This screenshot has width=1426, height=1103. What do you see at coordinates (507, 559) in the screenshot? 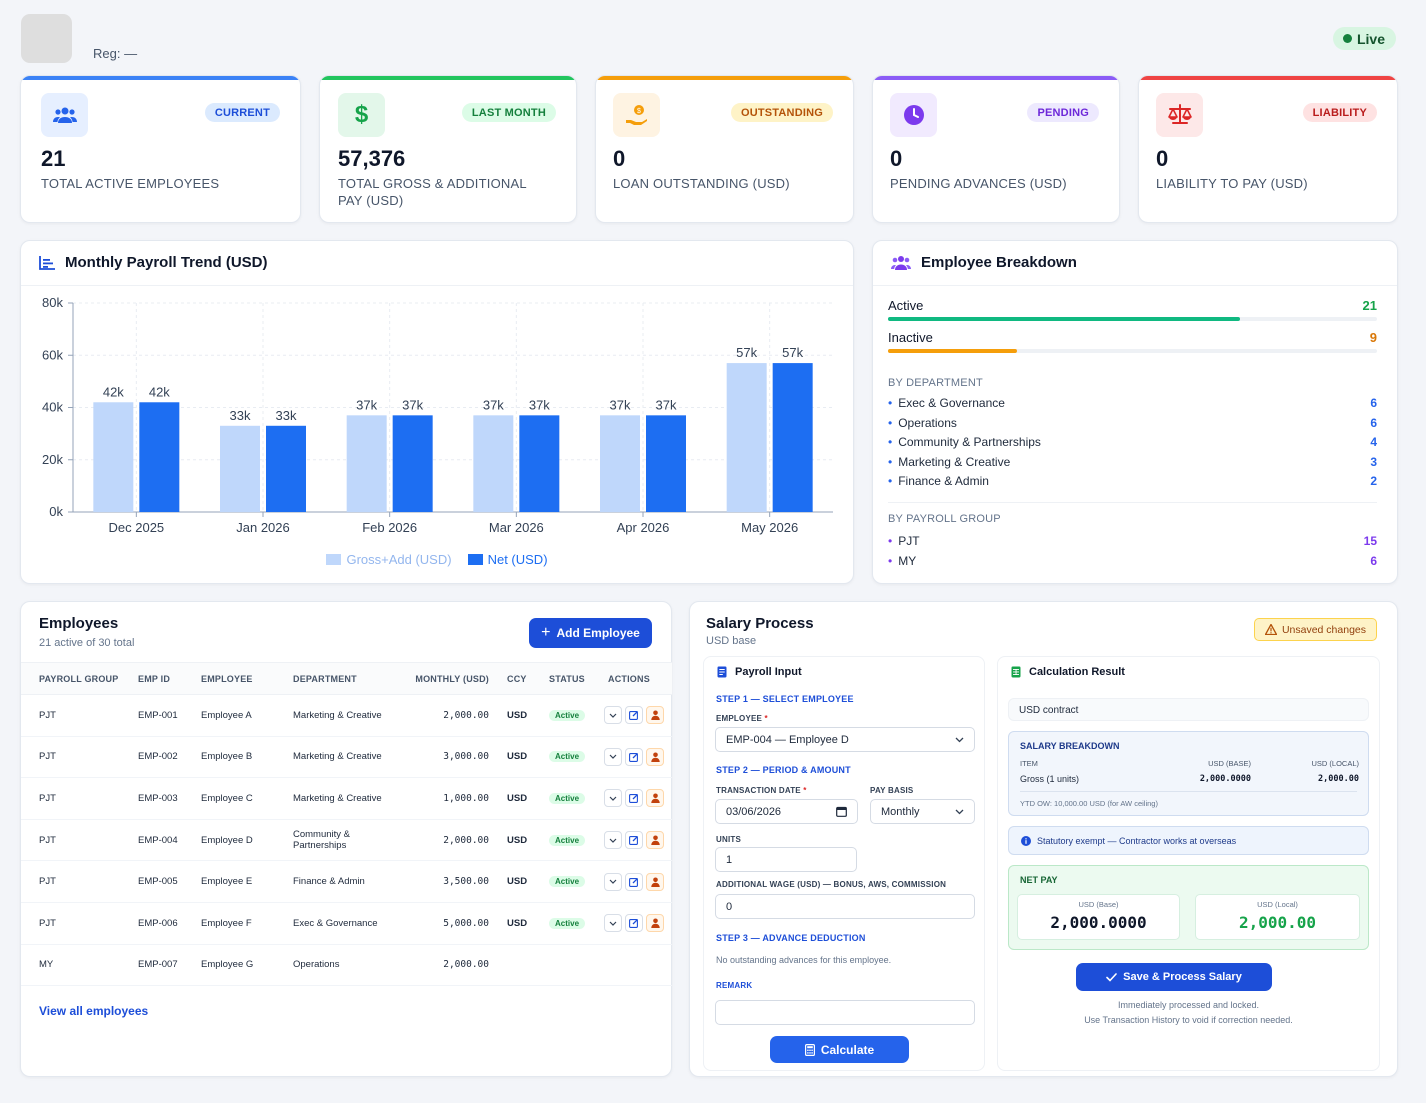
I see `legend-item-net: Net (USD)` at bounding box center [507, 559].